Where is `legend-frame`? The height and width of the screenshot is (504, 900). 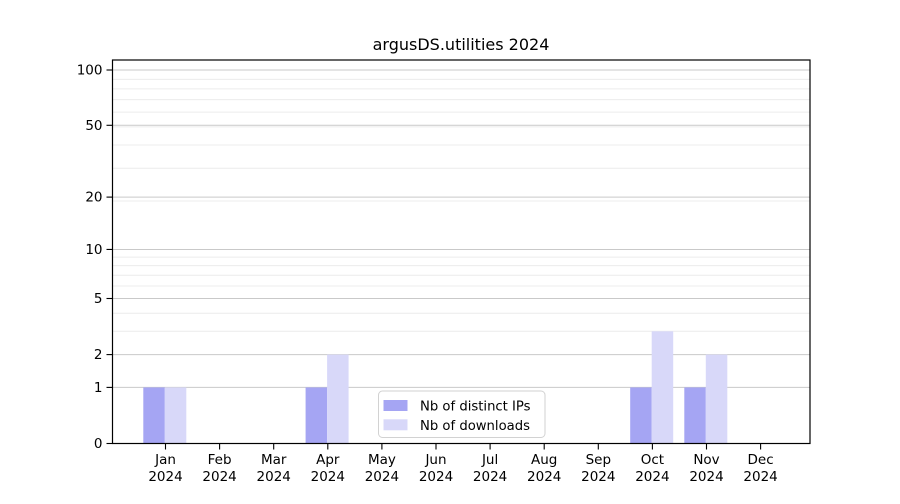 legend-frame is located at coordinates (462, 414).